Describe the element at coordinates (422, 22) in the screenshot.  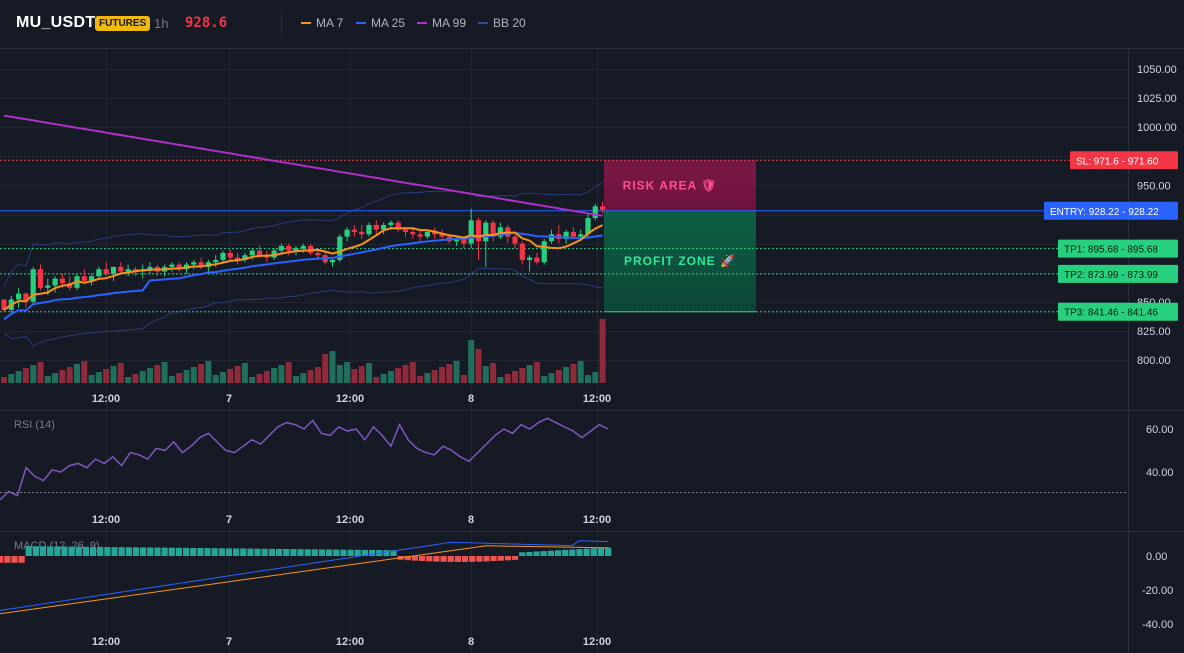
I see `legend-ma99-swatch` at that location.